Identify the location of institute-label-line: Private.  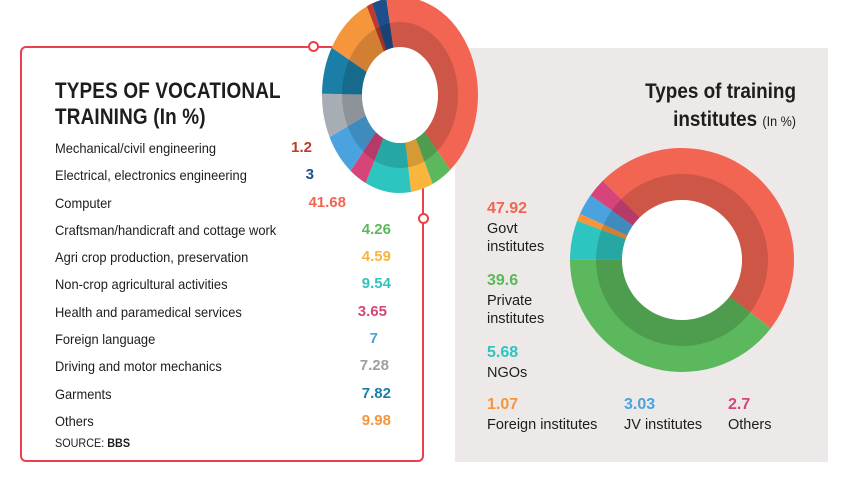
(510, 301).